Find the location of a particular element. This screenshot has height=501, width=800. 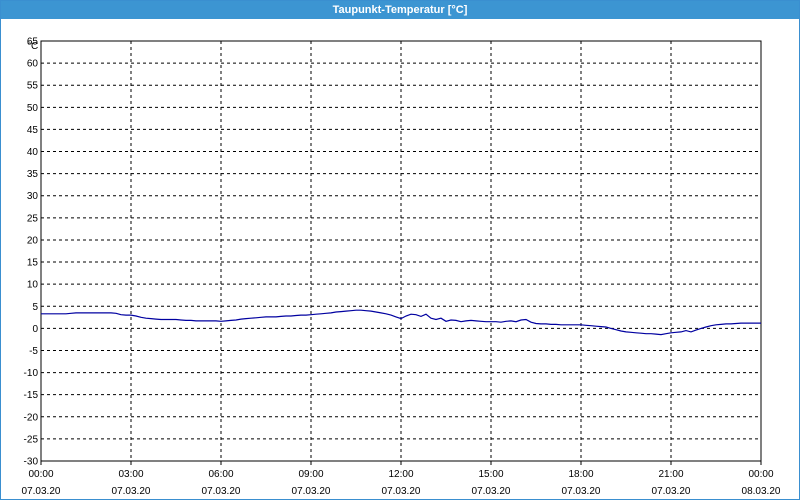

y-tick-label: -25 is located at coordinates (31, 439).